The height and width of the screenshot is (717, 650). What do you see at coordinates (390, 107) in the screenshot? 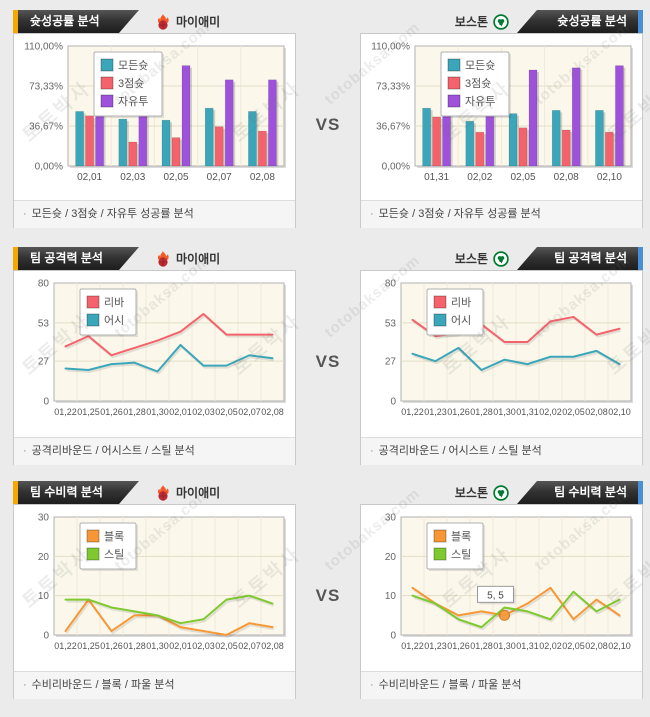
I see `y-axis-labels: 0,00% 36,67% 73,33% 110,00%` at bounding box center [390, 107].